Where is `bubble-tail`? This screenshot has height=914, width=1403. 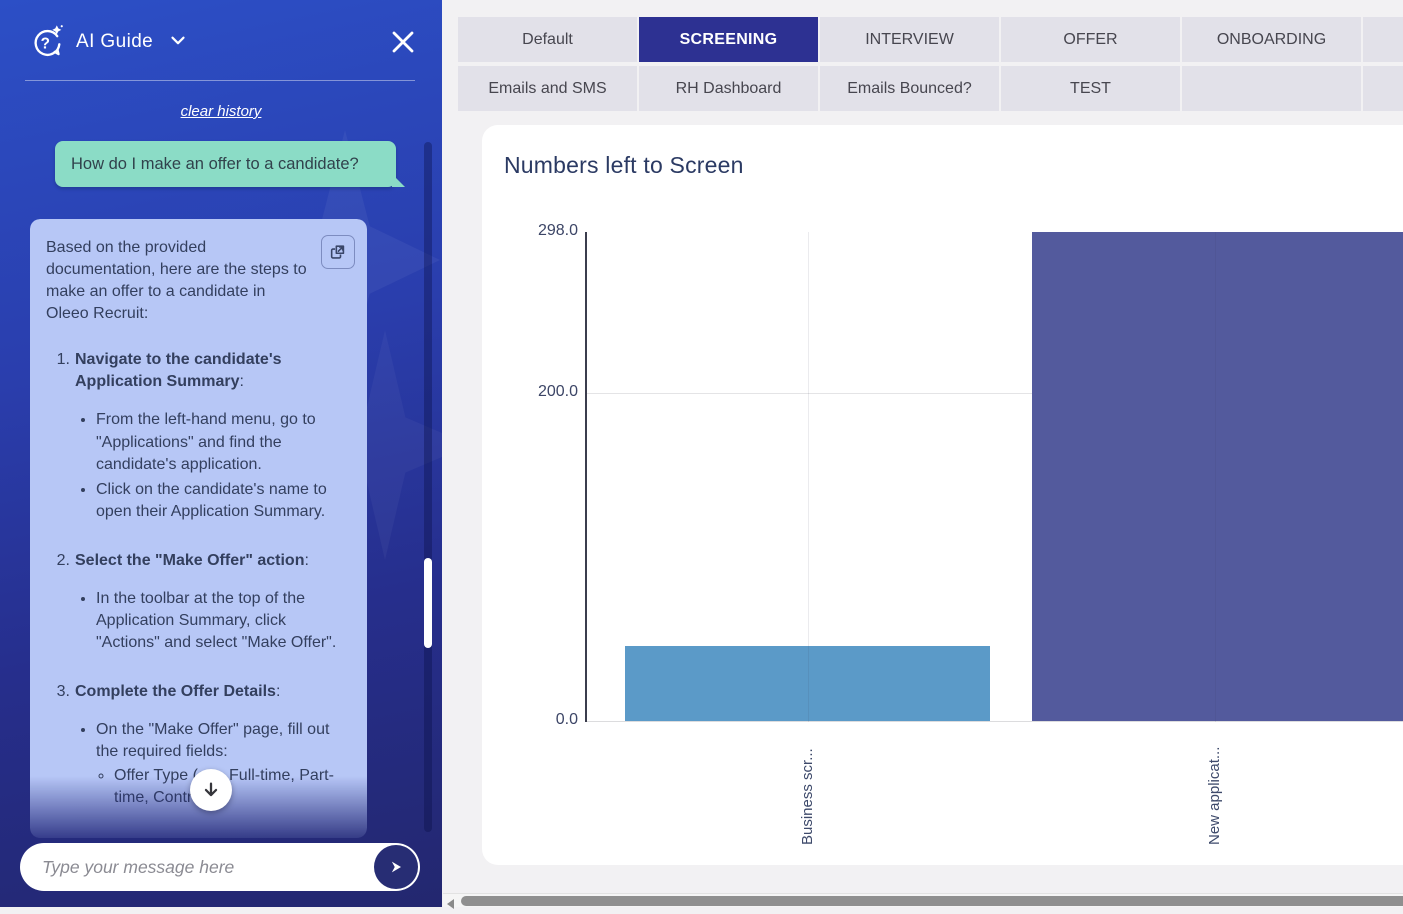
bubble-tail is located at coordinates (398, 181).